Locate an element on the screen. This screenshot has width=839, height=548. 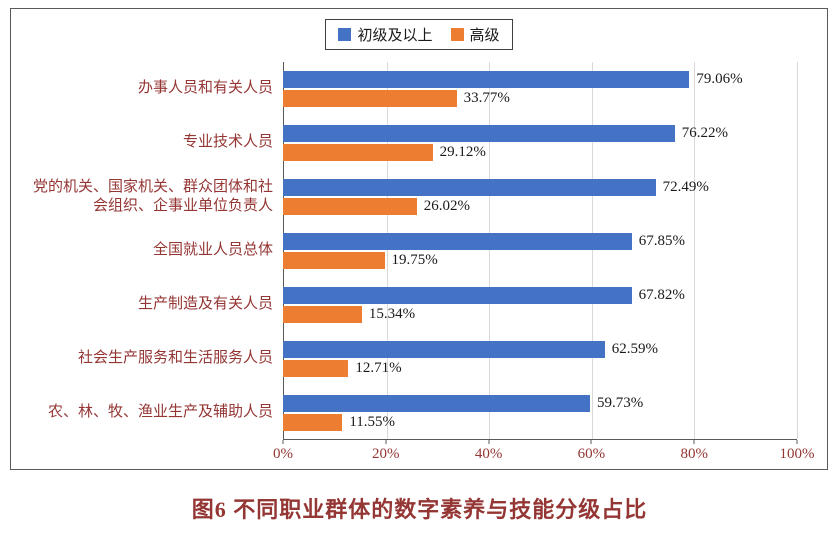
bar-wrap: 76.22% is located at coordinates (540, 133).